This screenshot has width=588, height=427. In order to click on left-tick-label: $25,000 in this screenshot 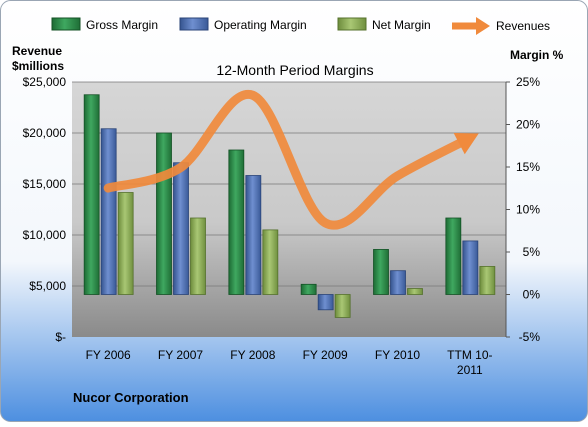, I will do `click(45, 82)`.